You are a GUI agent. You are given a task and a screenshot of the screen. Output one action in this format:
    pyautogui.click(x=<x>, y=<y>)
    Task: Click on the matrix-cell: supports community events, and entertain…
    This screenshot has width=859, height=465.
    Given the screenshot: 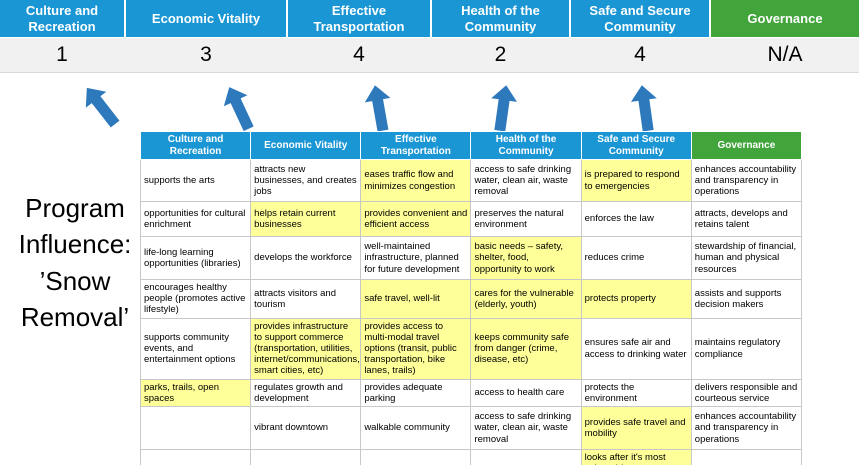 What is the action you would take?
    pyautogui.click(x=195, y=348)
    